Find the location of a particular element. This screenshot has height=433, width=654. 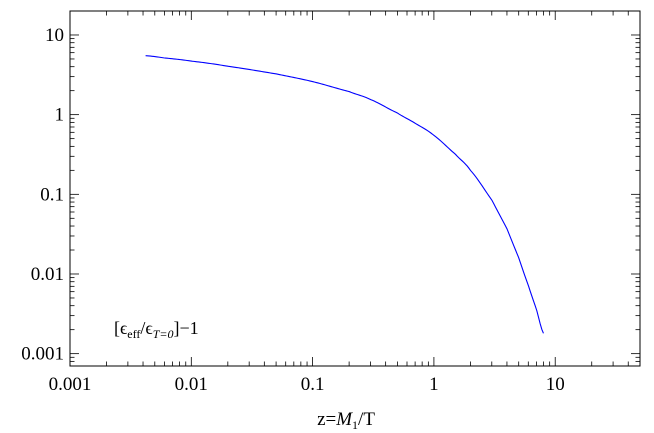

x-tick-label: 0.001 is located at coordinates (70, 384).